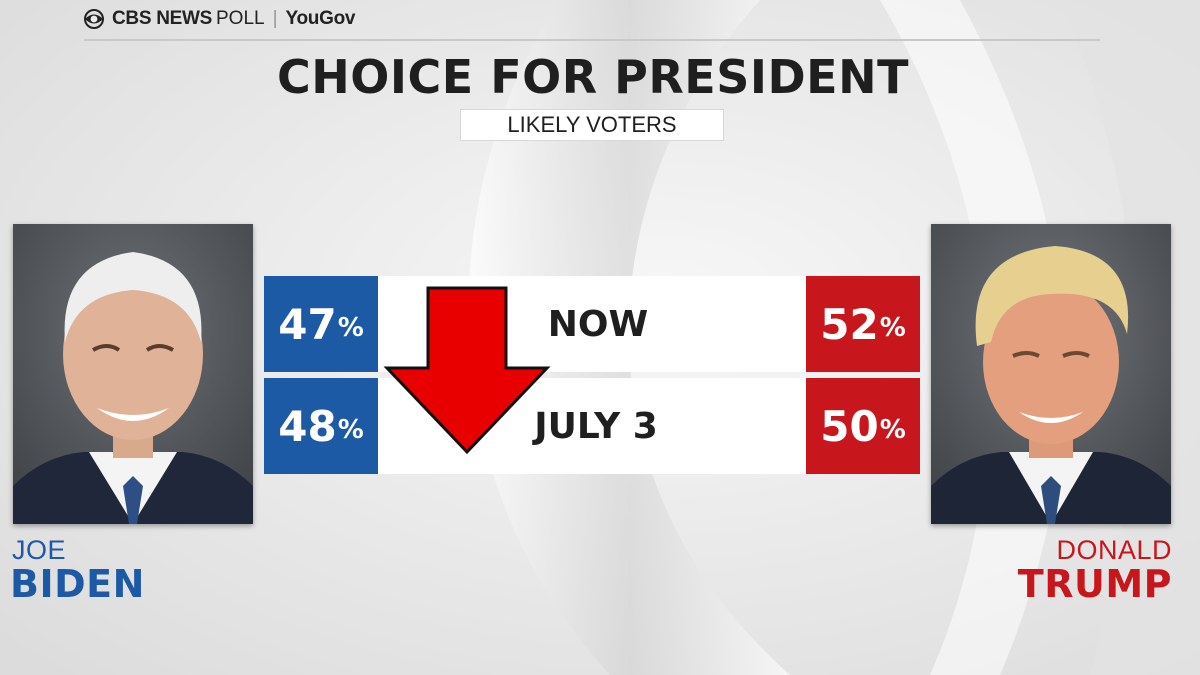 Image resolution: width=1200 pixels, height=675 pixels. I want to click on trump-last-name: TRUMP, so click(1094, 584).